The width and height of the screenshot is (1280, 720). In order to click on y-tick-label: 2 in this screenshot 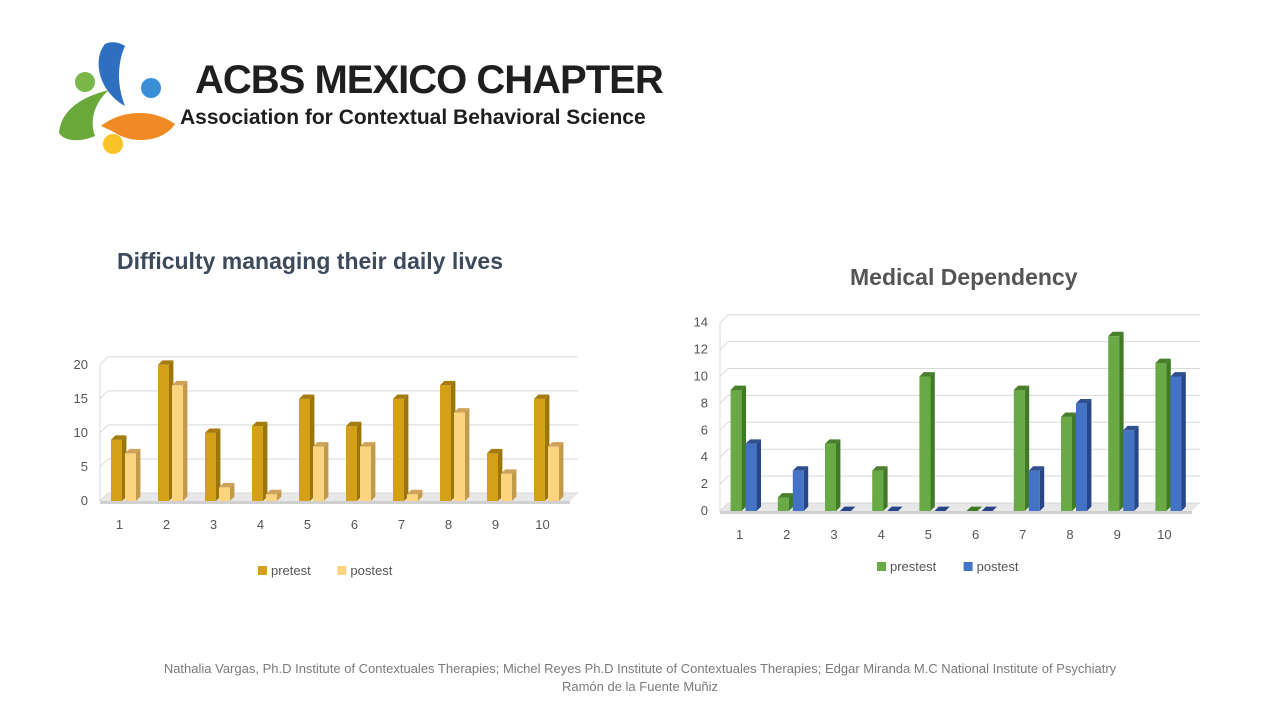, I will do `click(704, 483)`.